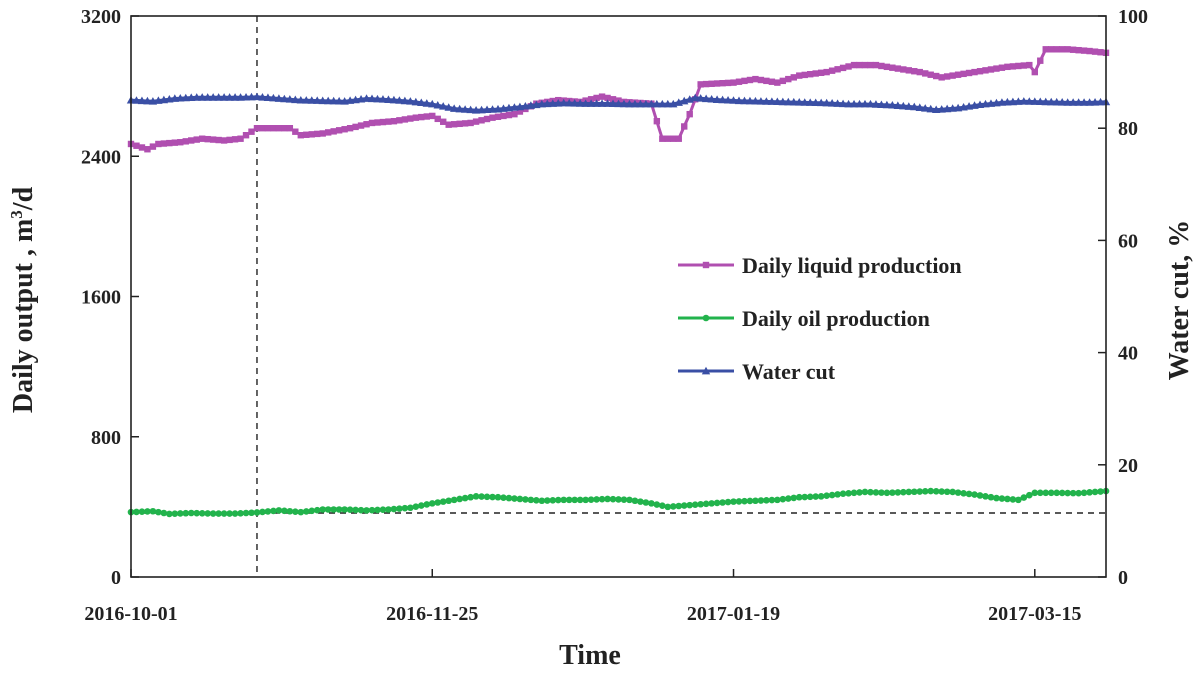 This screenshot has height=676, width=1200. I want to click on y-axis-left-title-superscript: 3, so click(16, 214).